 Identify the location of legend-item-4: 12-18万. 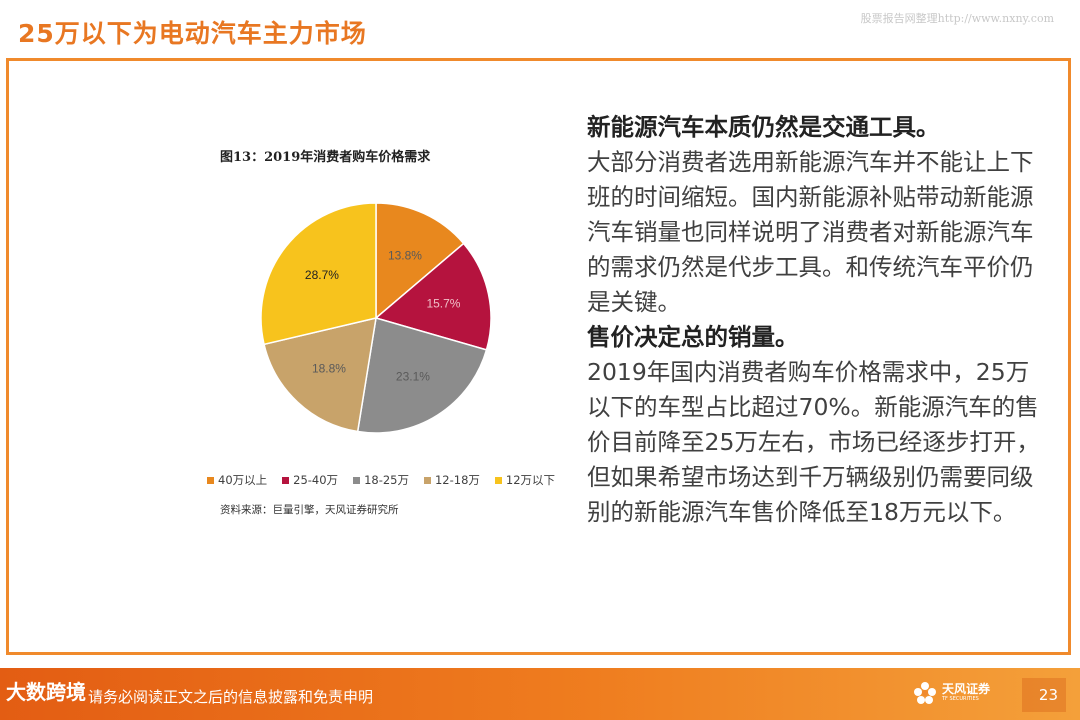
(451, 480).